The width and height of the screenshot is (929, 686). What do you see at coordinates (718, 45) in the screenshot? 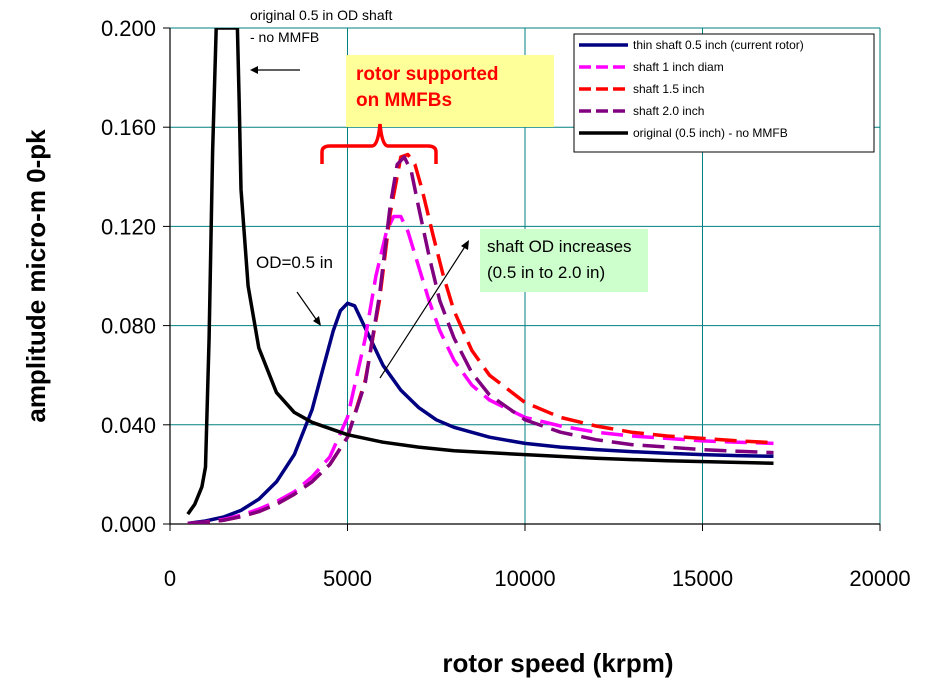
I see `legend-label: thin shaft 0.5 inch (current rotor)` at bounding box center [718, 45].